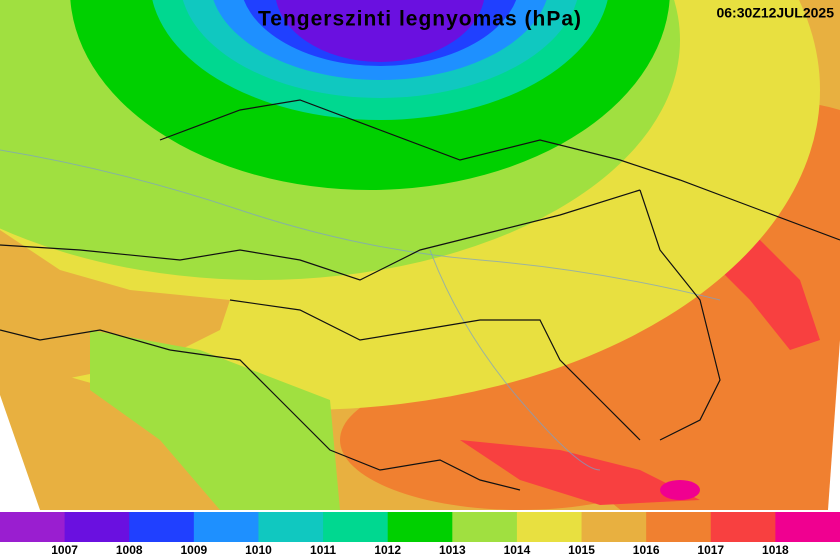 This screenshot has height=560, width=840. Describe the element at coordinates (193, 550) in the screenshot. I see `legend-label: 1009` at that location.